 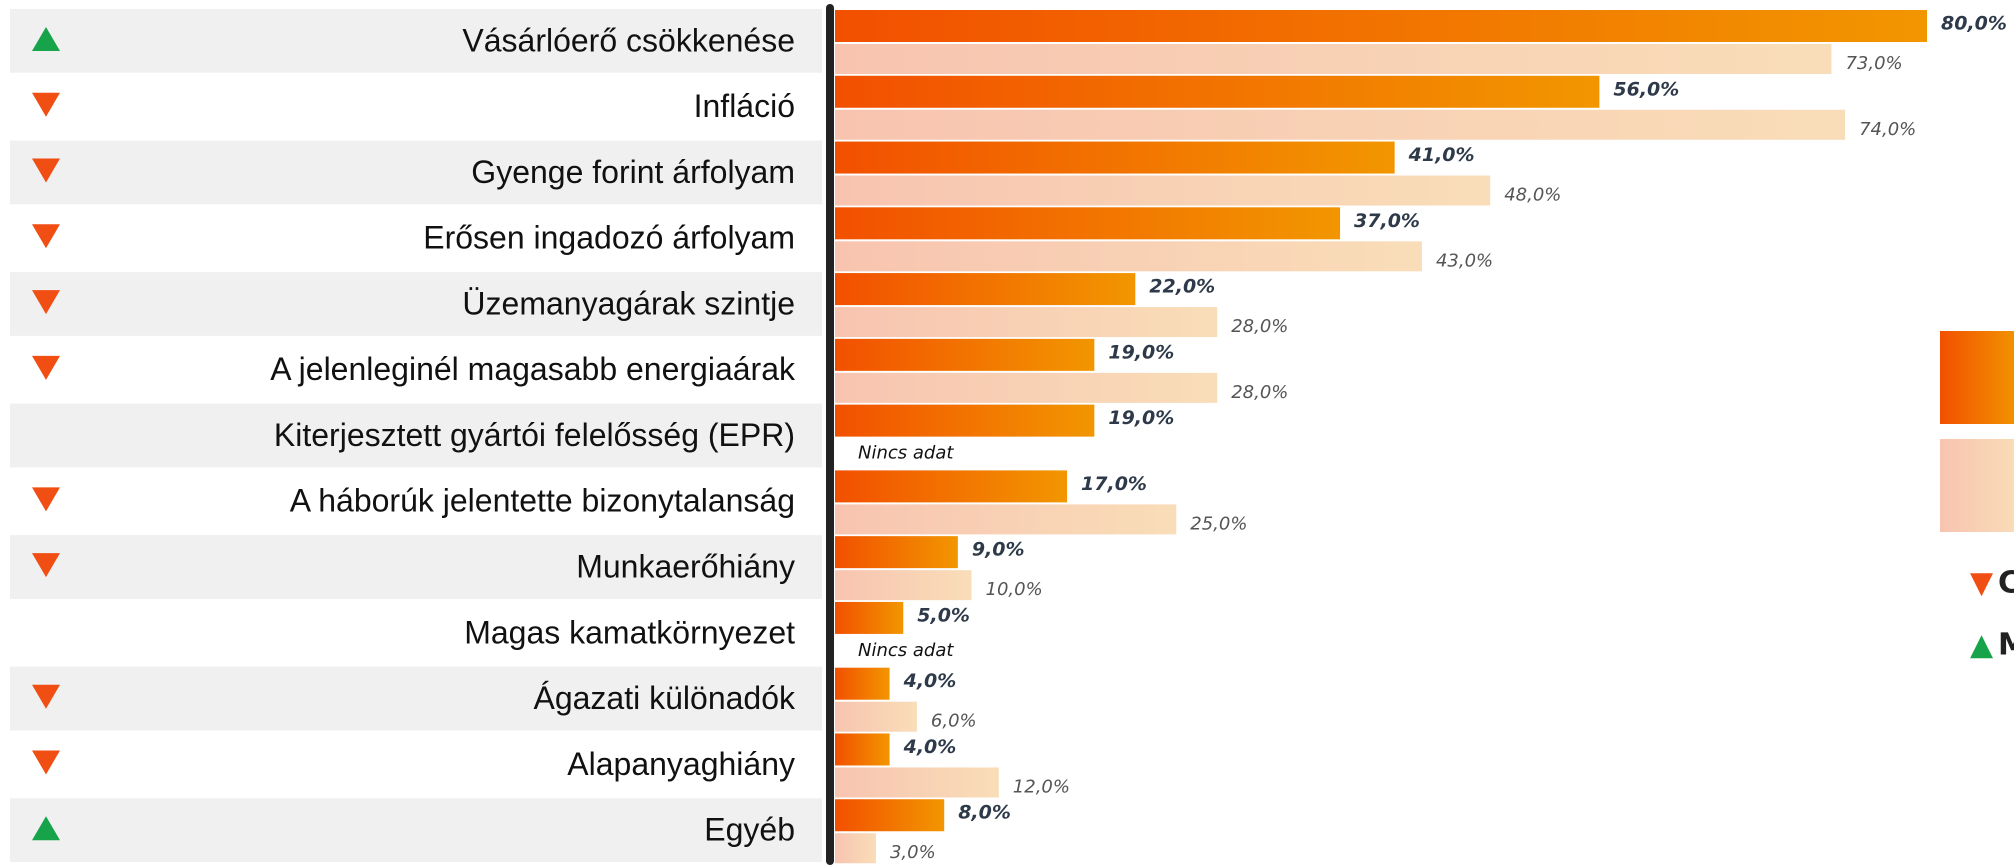 I want to click on category-label: Ágazati különadók, so click(x=664, y=698).